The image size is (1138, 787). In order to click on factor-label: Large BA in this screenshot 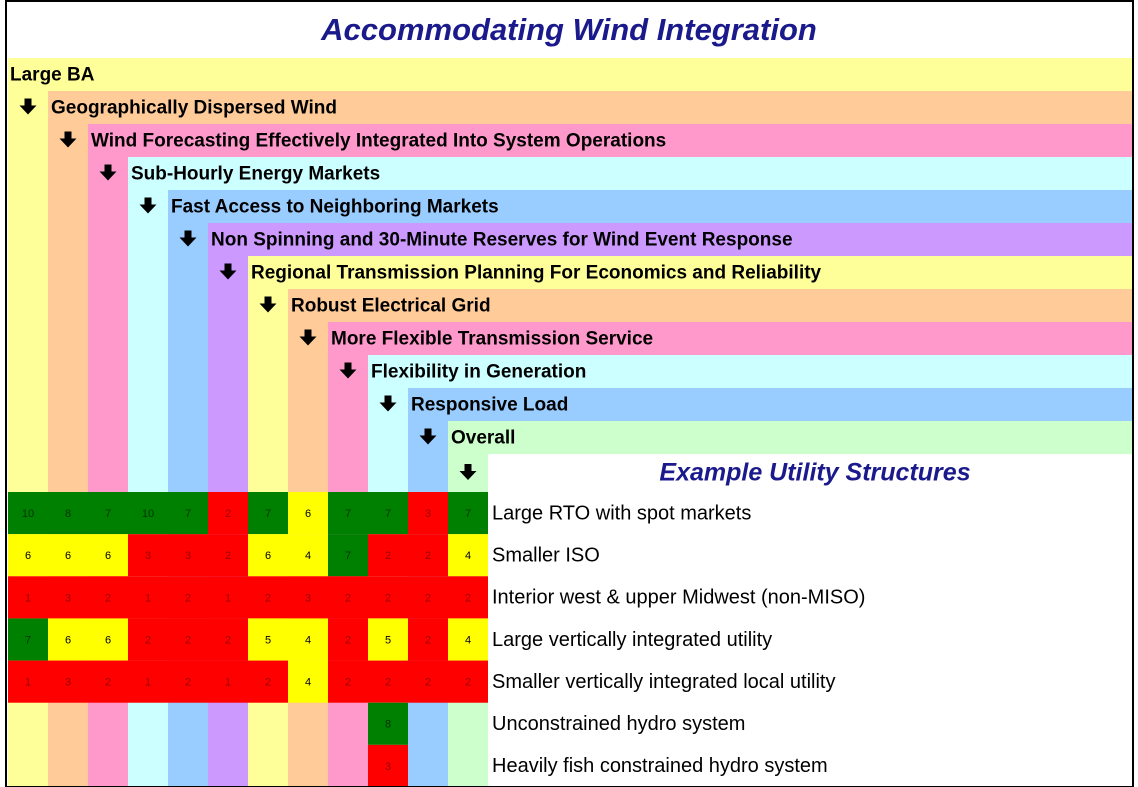, I will do `click(52, 75)`.